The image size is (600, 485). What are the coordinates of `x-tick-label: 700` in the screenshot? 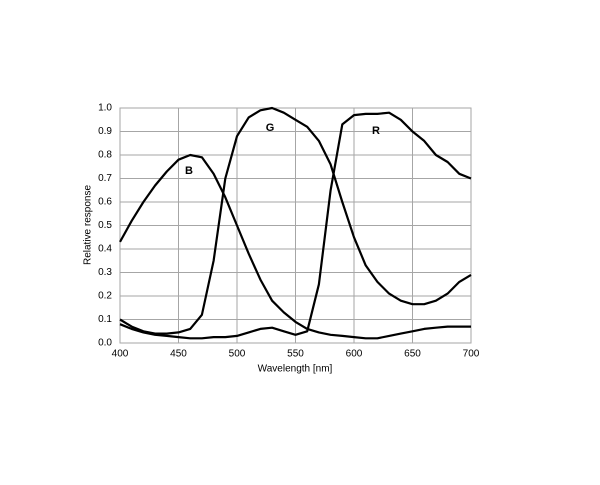 It's located at (471, 354).